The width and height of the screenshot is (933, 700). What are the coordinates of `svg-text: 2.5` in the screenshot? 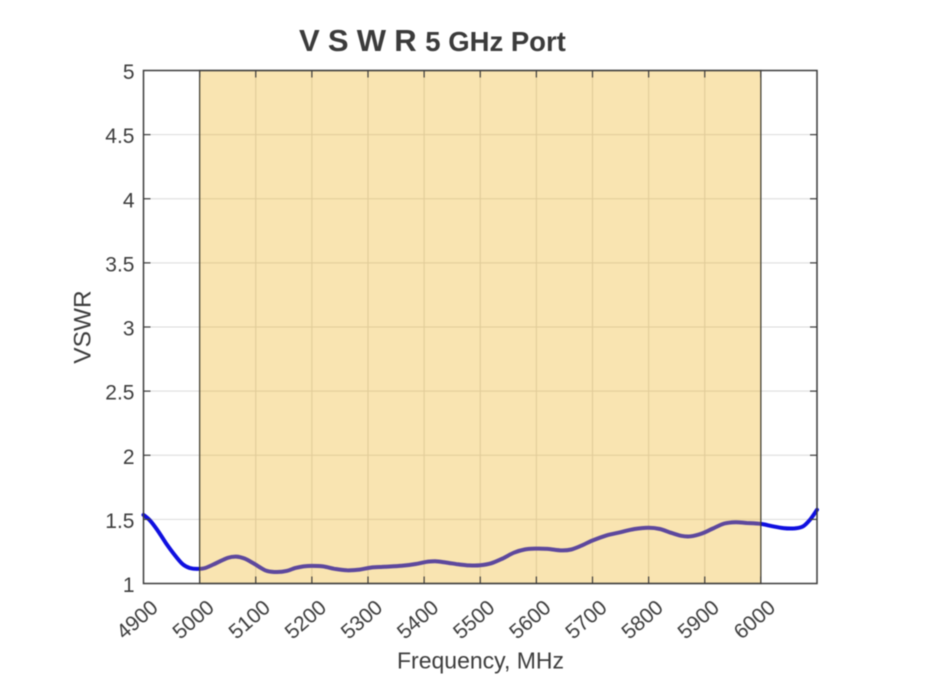 It's located at (119, 393).